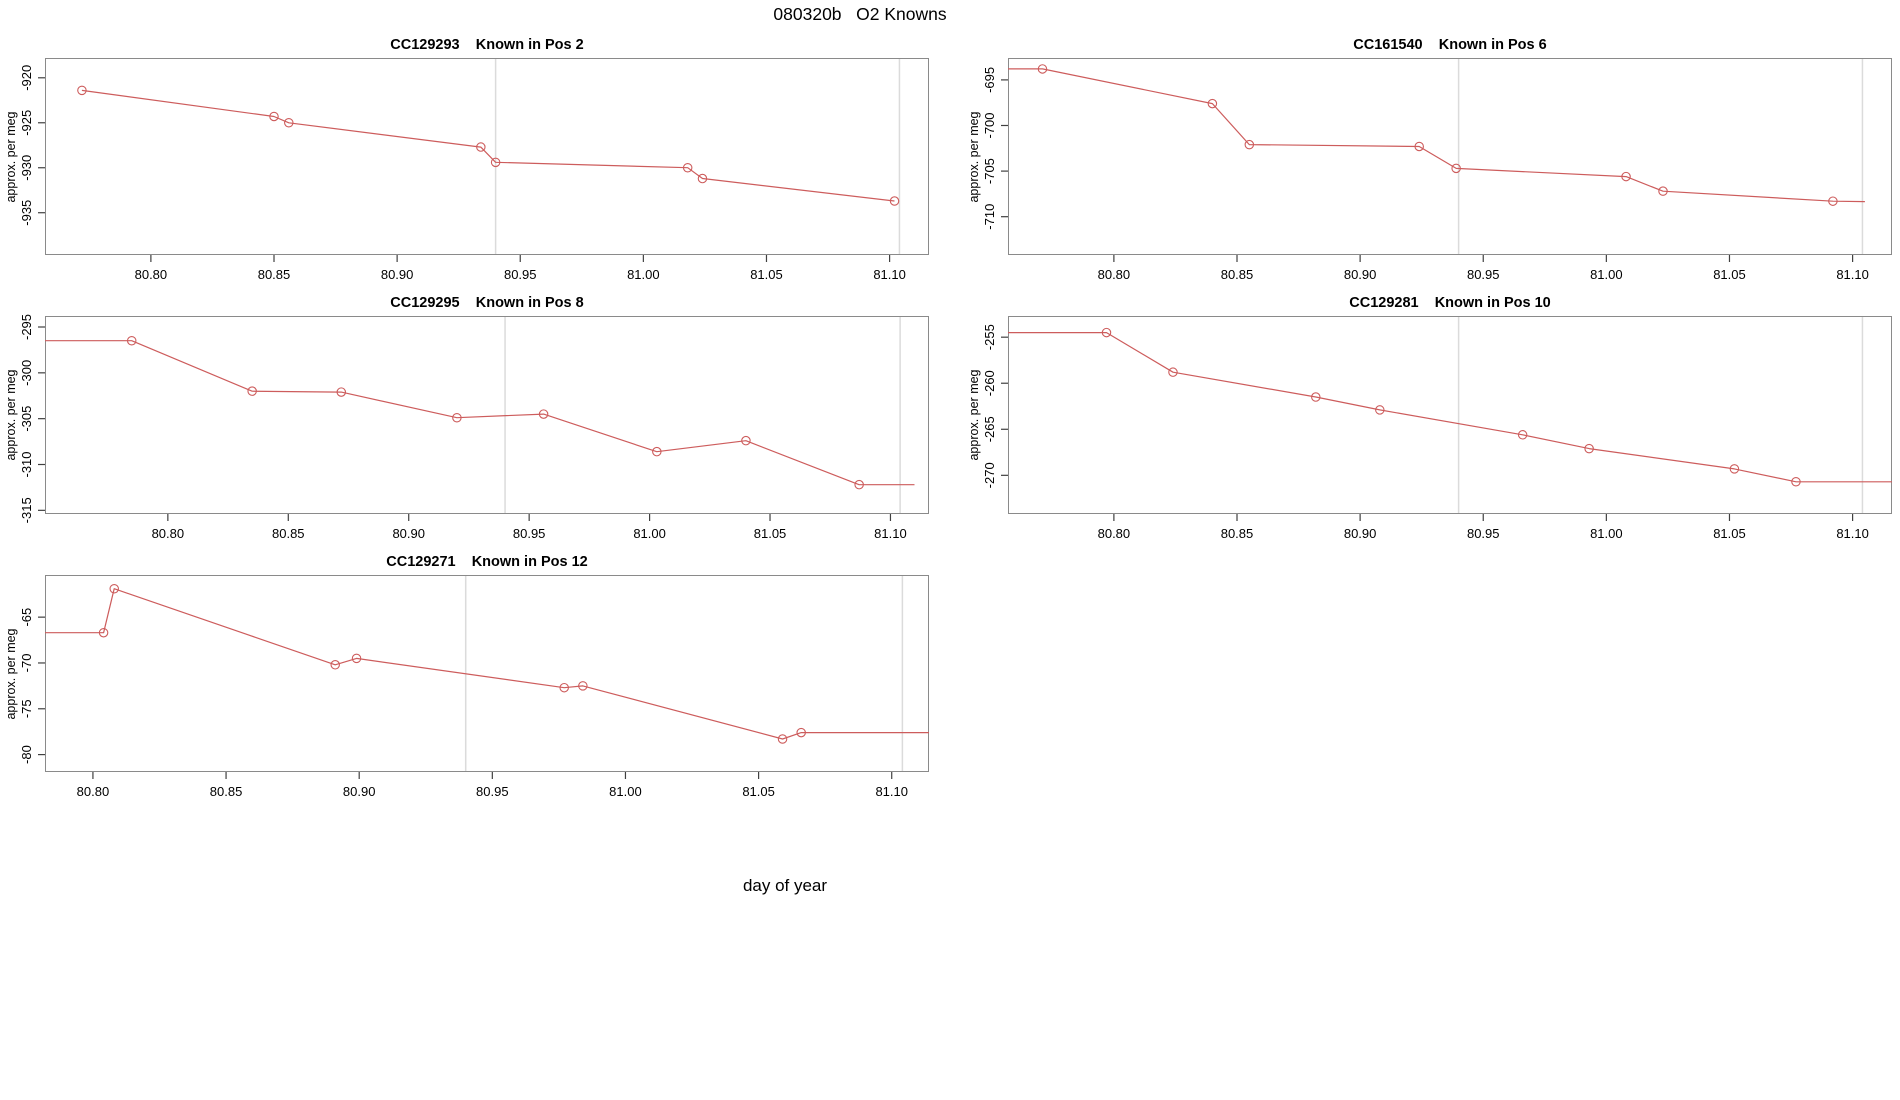 The width and height of the screenshot is (1900, 1100). I want to click on y-tick-label: -65, so click(26, 617).